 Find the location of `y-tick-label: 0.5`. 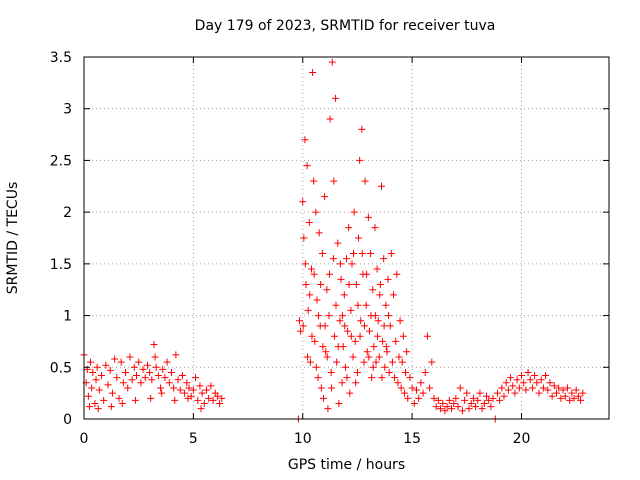

y-tick-label: 0.5 is located at coordinates (61, 368).